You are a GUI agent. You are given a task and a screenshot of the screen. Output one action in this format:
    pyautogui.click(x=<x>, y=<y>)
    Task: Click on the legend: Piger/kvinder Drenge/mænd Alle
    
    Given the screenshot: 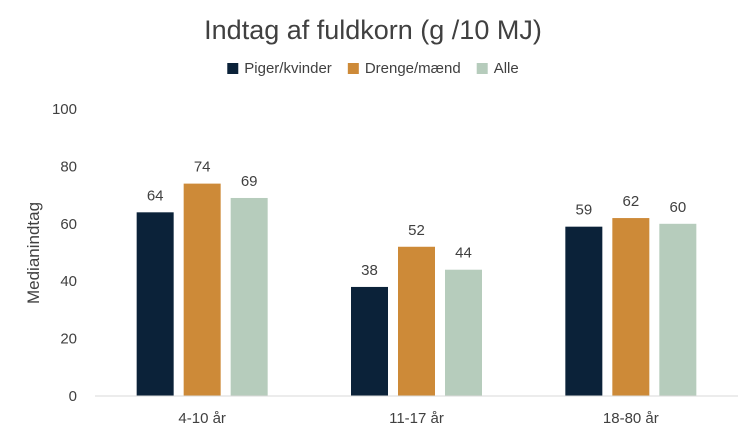 What is the action you would take?
    pyautogui.click(x=373, y=68)
    